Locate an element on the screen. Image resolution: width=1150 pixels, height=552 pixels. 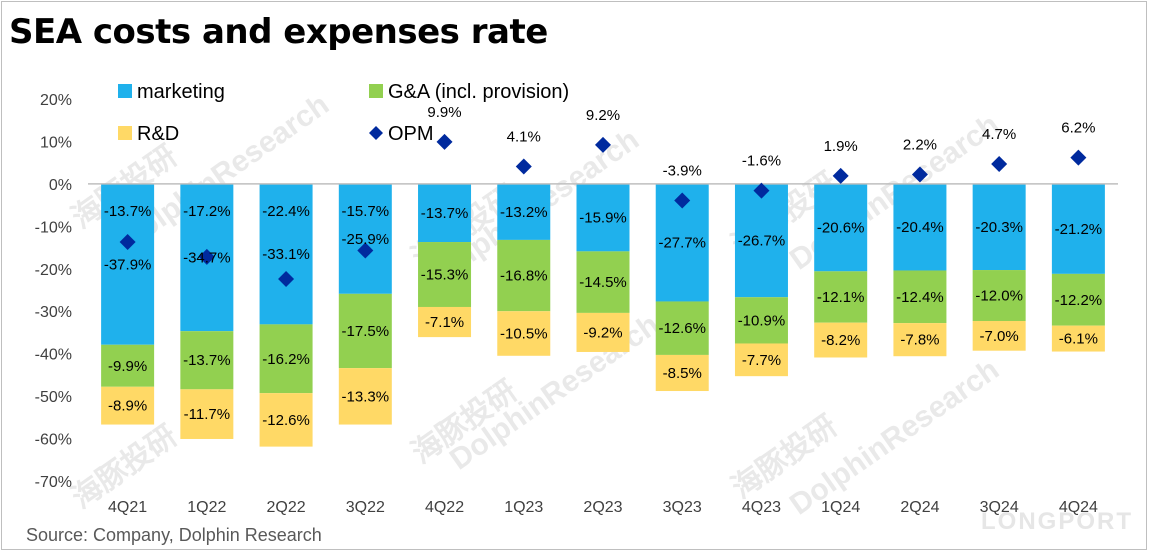
data-label-marketing: -13.2% is located at coordinates (524, 212).